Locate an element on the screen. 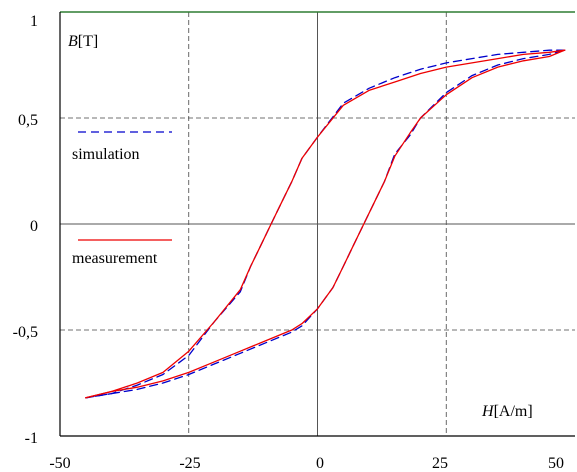  x-tick-label-25: 25 is located at coordinates (440, 463).